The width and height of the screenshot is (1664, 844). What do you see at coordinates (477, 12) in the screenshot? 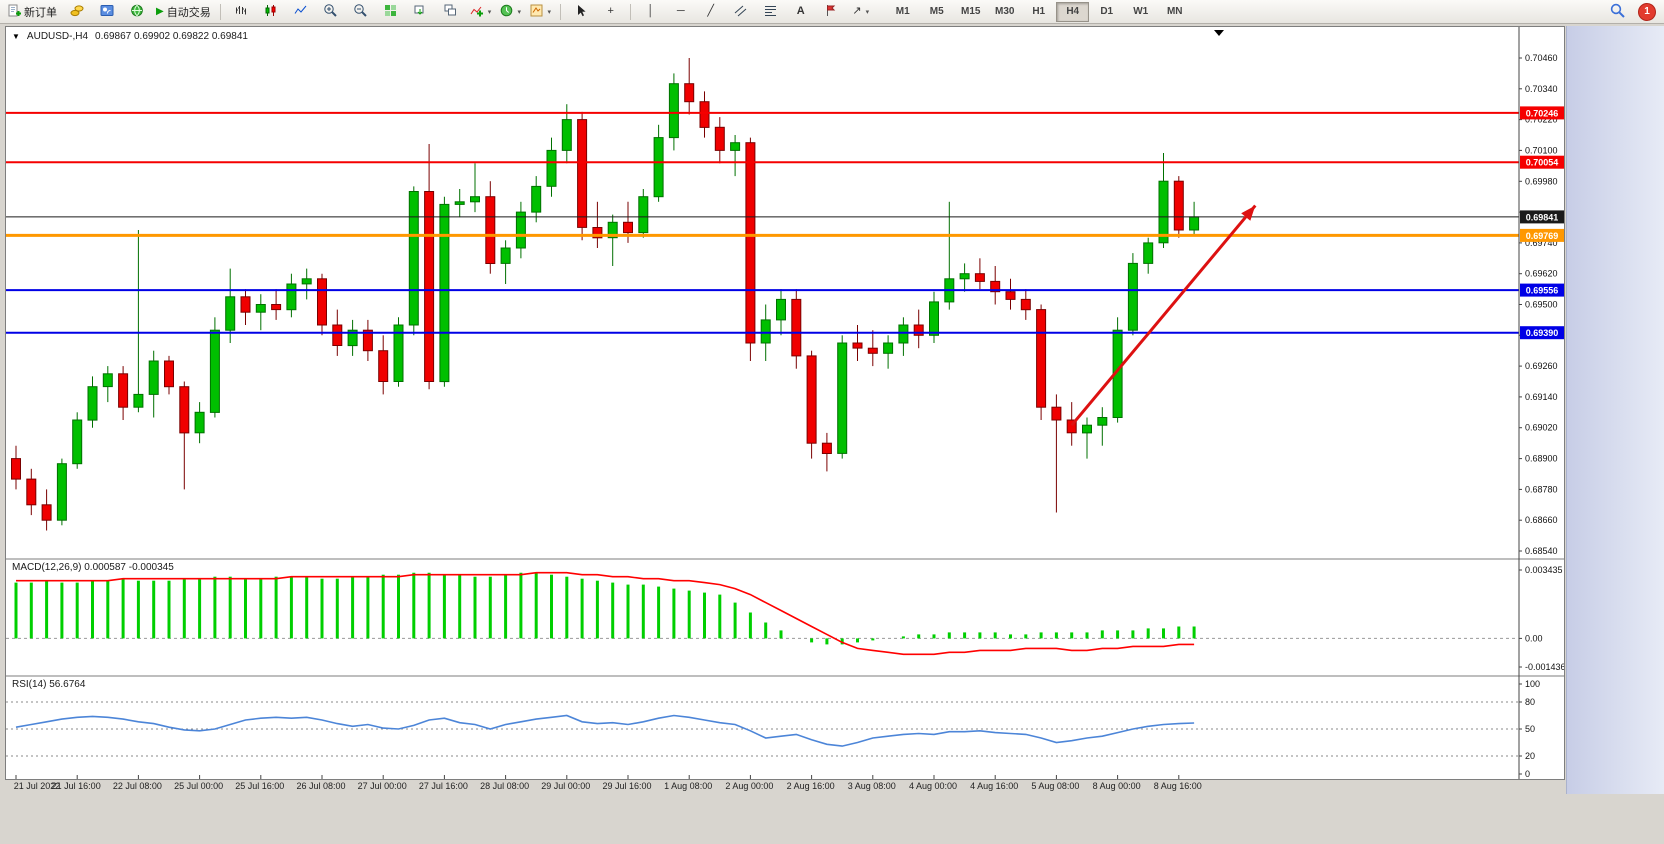
I see `indicators-icon` at bounding box center [477, 12].